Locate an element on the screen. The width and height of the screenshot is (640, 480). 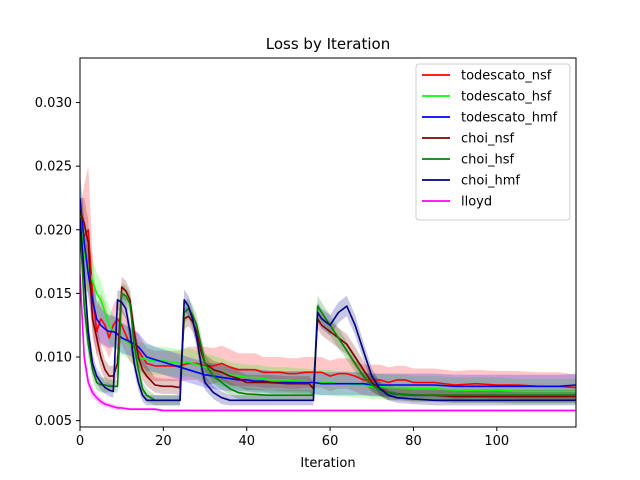
y-axis-ticks: 0.005 0.010 0.015 0.020 0.025 0.030 is located at coordinates (57, 262).